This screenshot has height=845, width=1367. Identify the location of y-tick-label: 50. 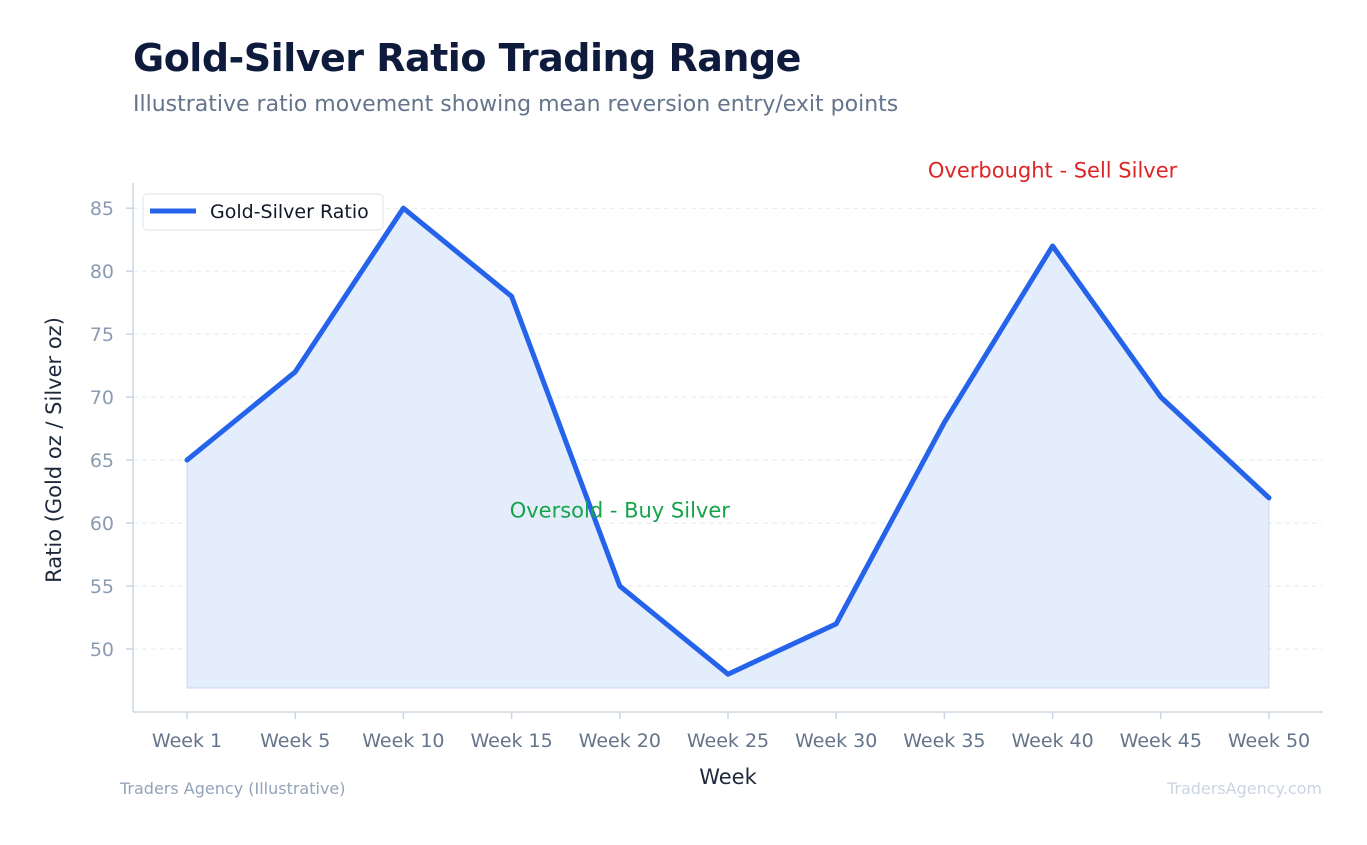
(102, 650).